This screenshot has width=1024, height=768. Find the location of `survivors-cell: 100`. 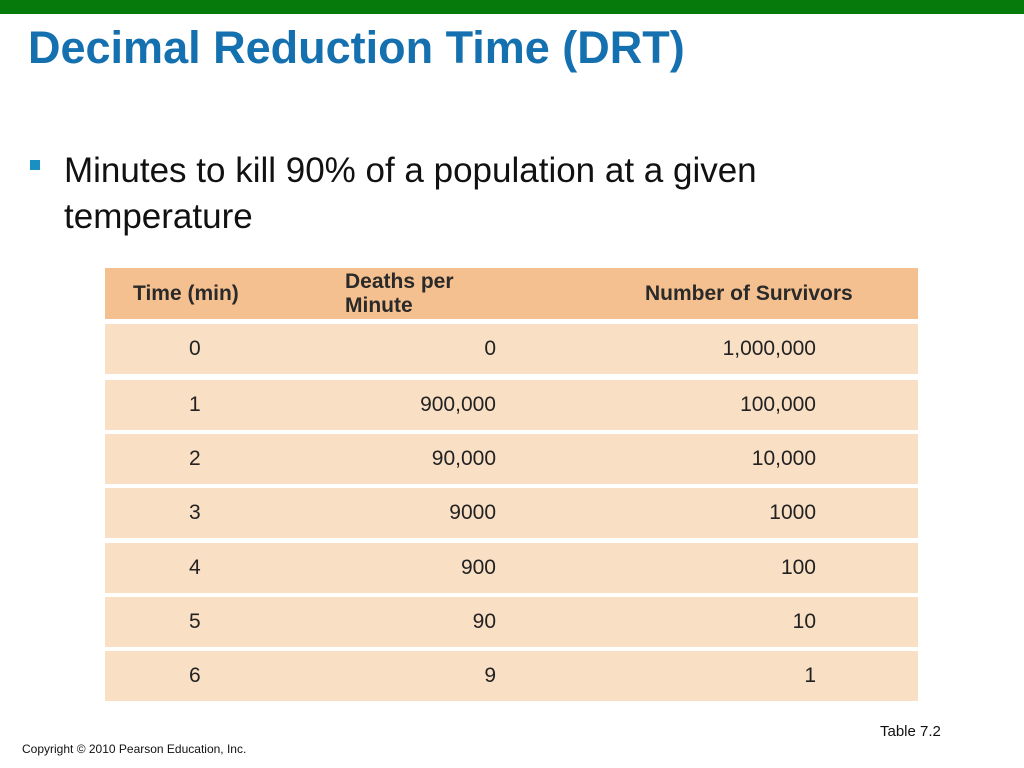

survivors-cell: 100 is located at coordinates (798, 567).